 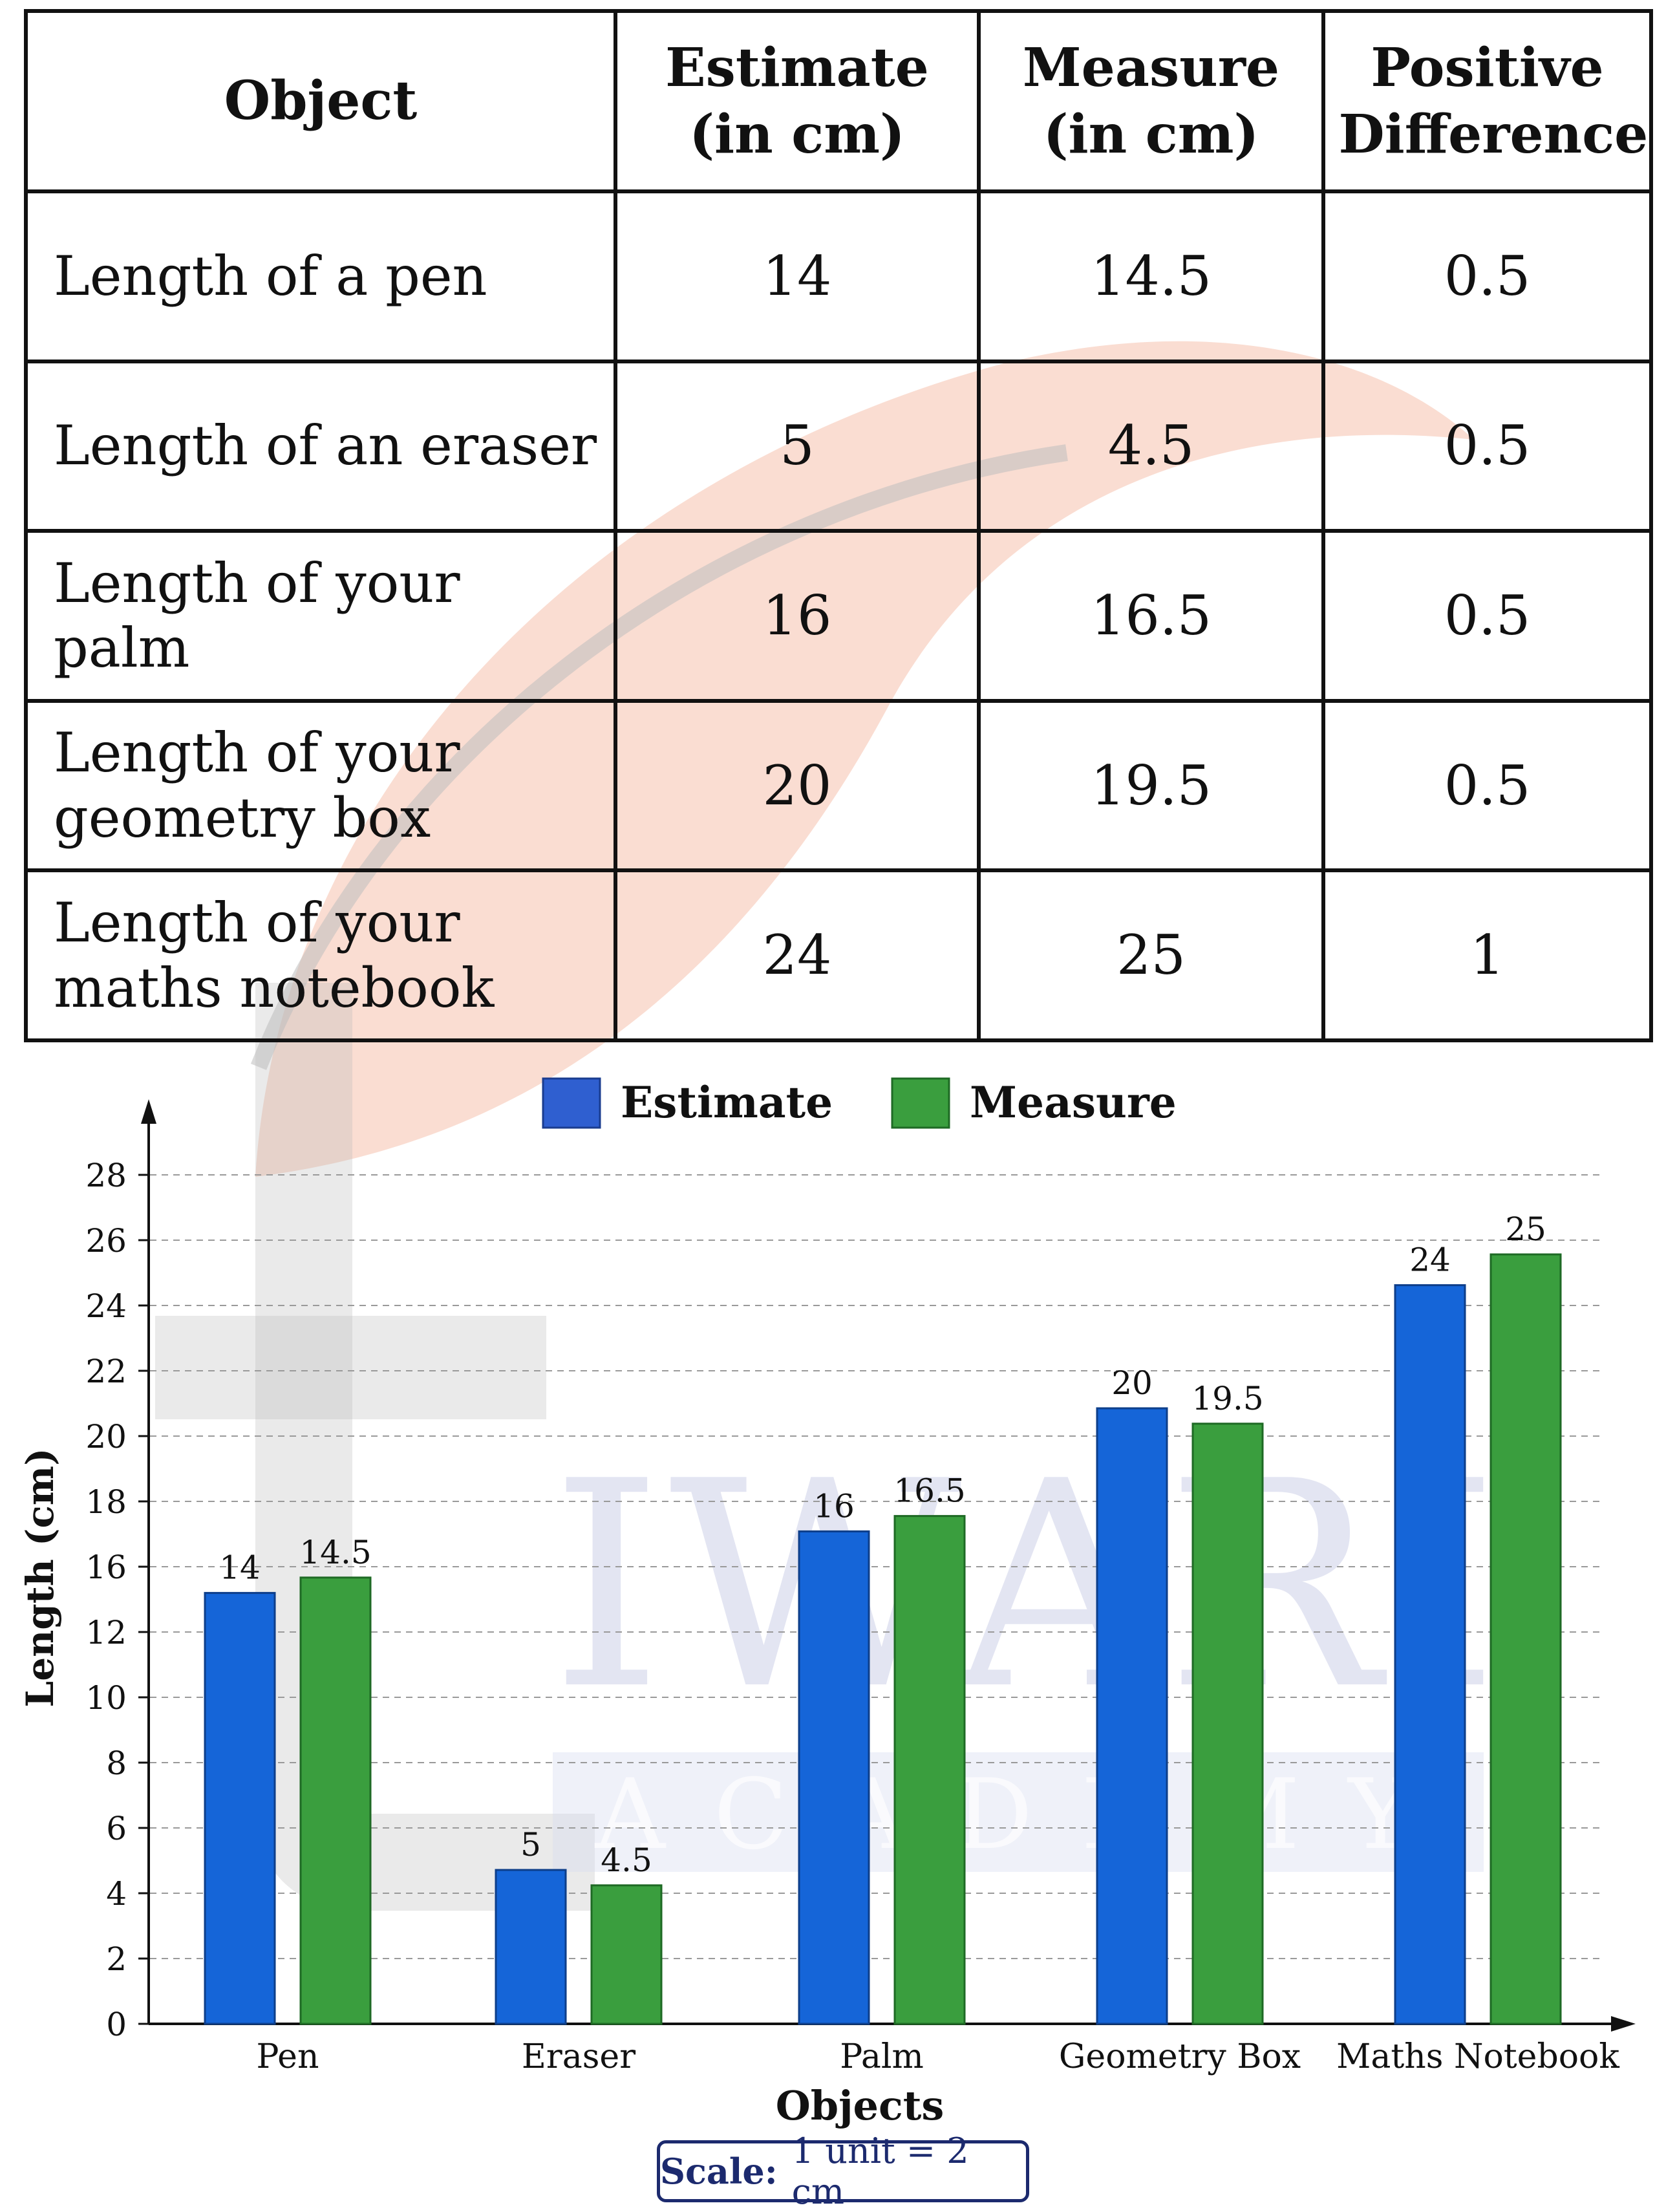 What do you see at coordinates (860, 2105) in the screenshot?
I see `x-axis-label: Objects` at bounding box center [860, 2105].